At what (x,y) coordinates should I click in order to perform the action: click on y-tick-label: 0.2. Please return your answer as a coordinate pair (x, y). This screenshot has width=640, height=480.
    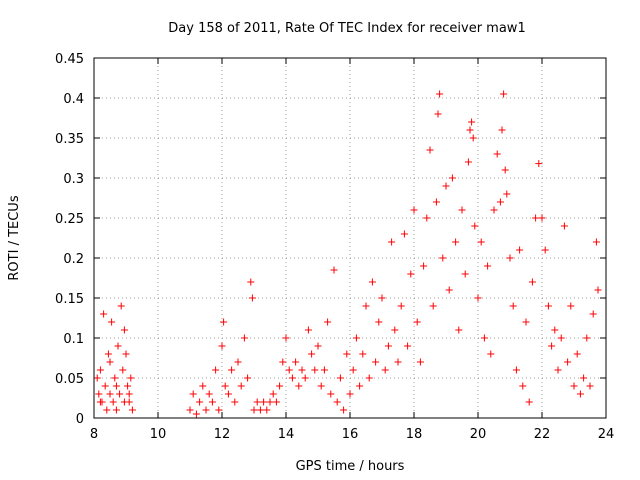
    Looking at the image, I should click on (73, 259).